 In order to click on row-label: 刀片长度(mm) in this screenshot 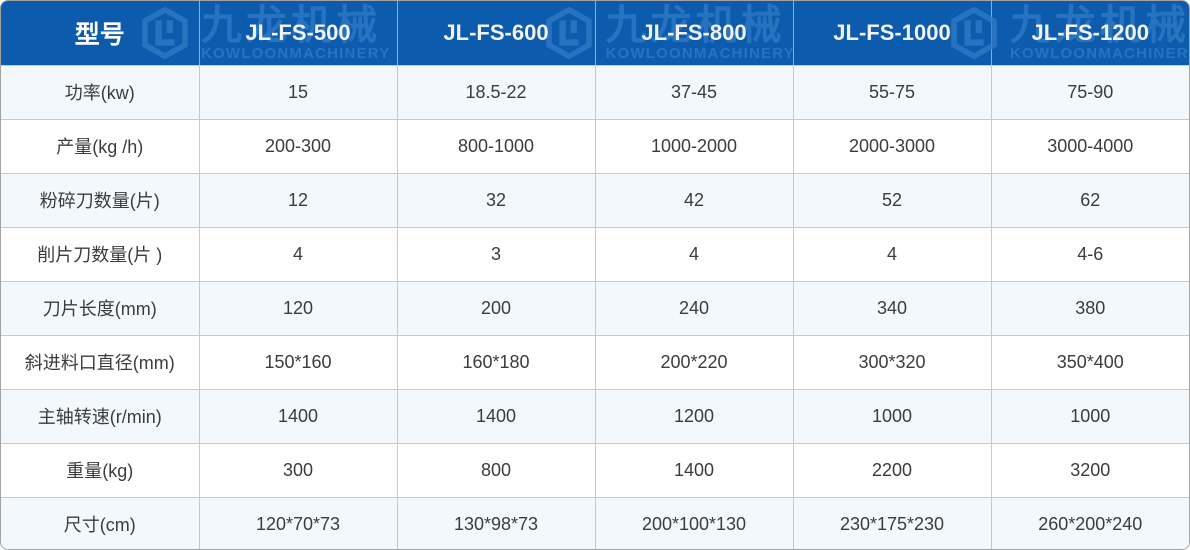, I will do `click(100, 308)`.